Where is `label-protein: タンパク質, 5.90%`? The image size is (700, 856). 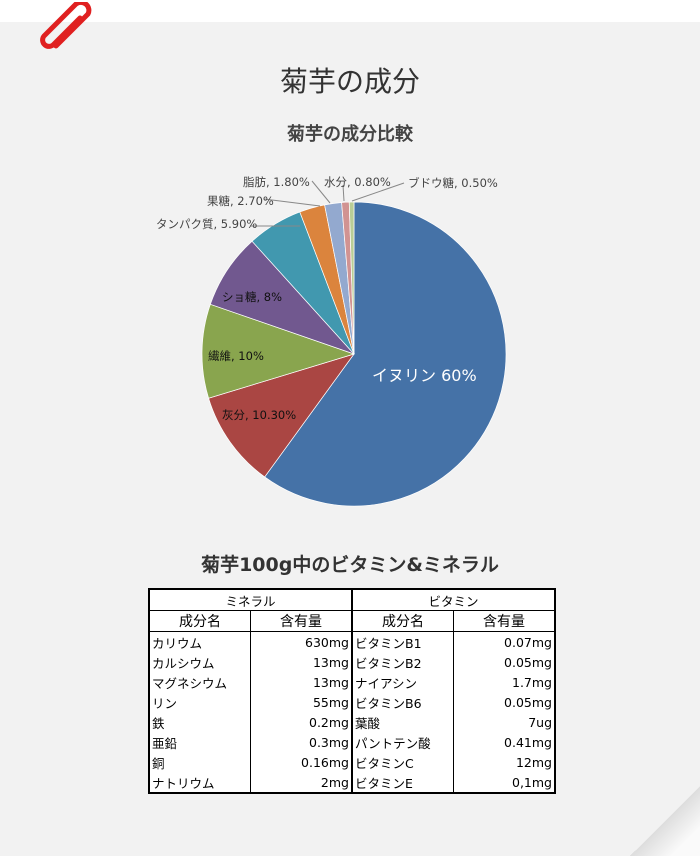
label-protein: タンパク質, 5.90% is located at coordinates (207, 224).